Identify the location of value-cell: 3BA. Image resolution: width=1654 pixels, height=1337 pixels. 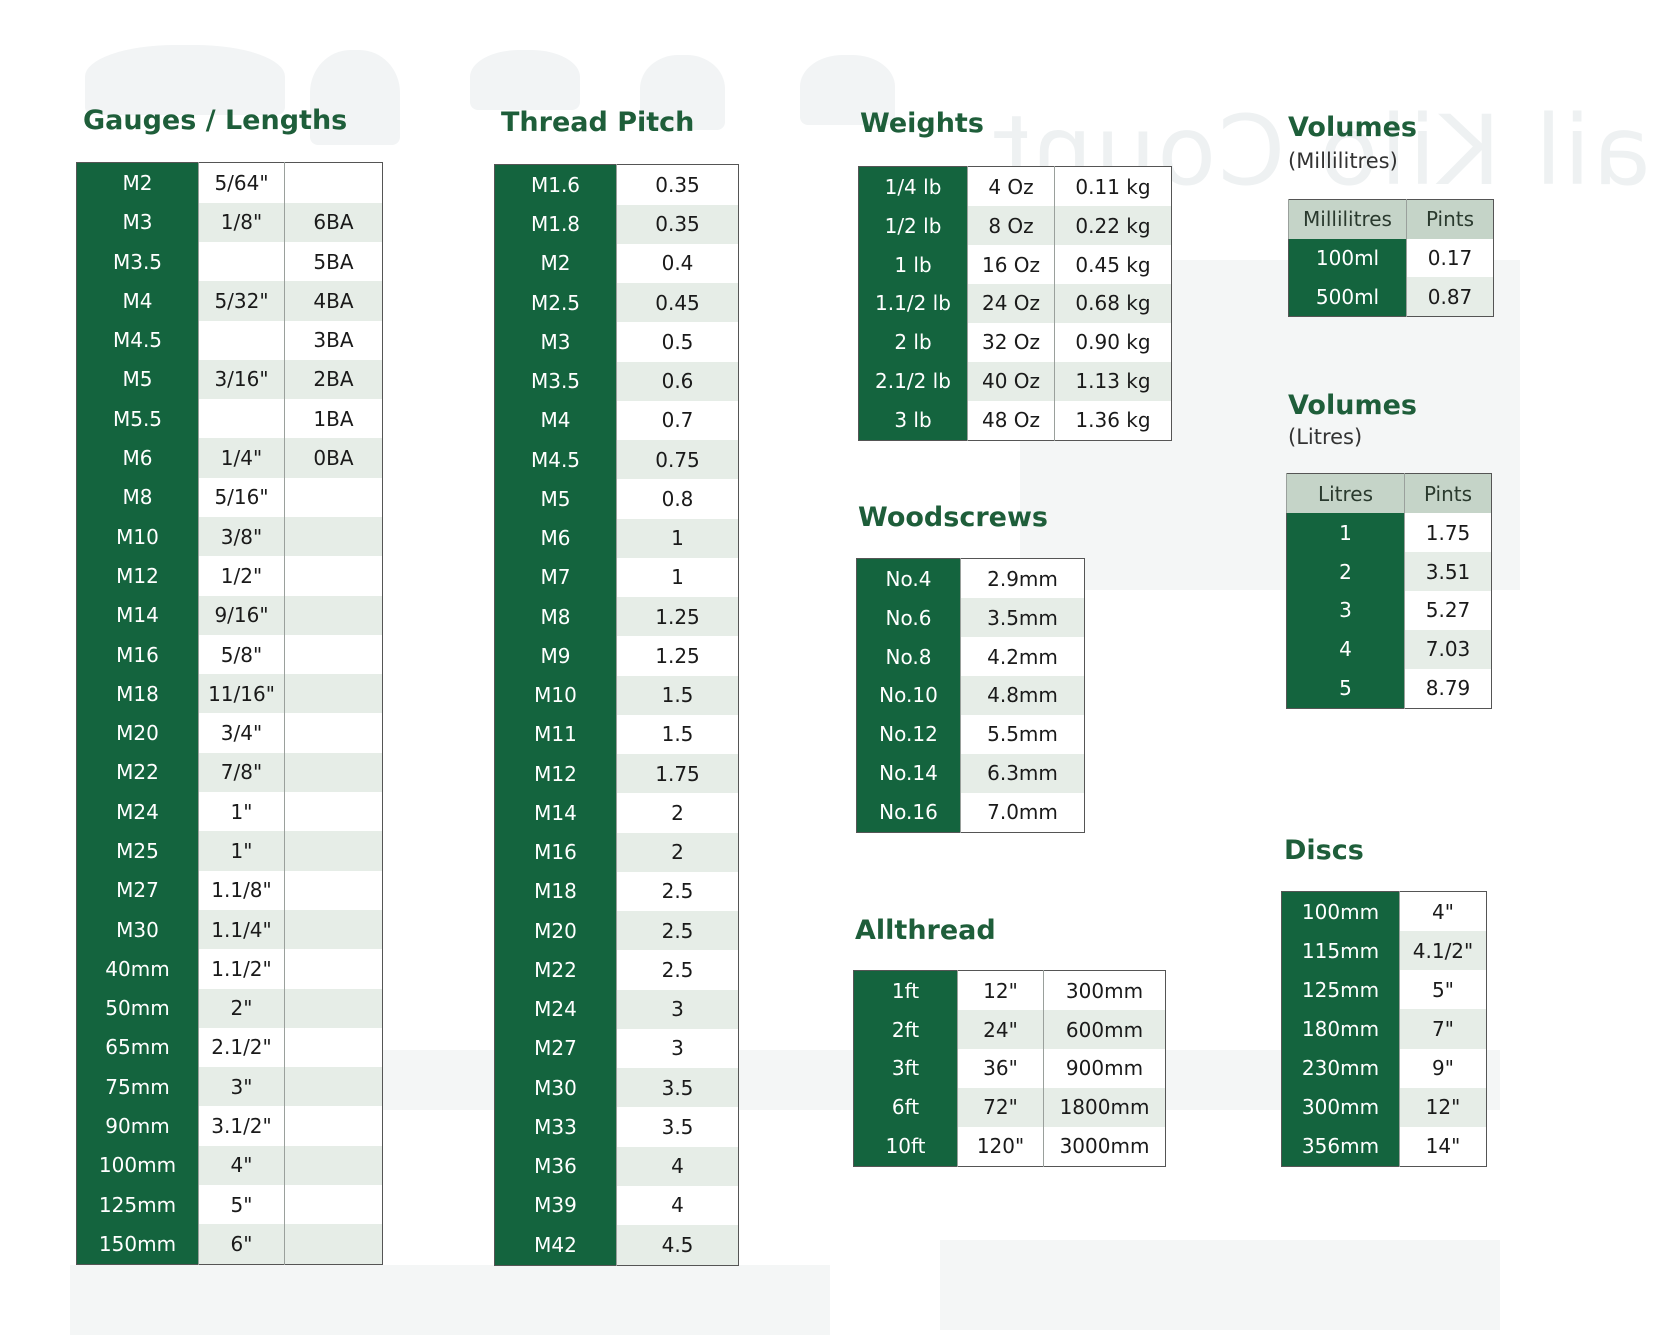
(333, 340).